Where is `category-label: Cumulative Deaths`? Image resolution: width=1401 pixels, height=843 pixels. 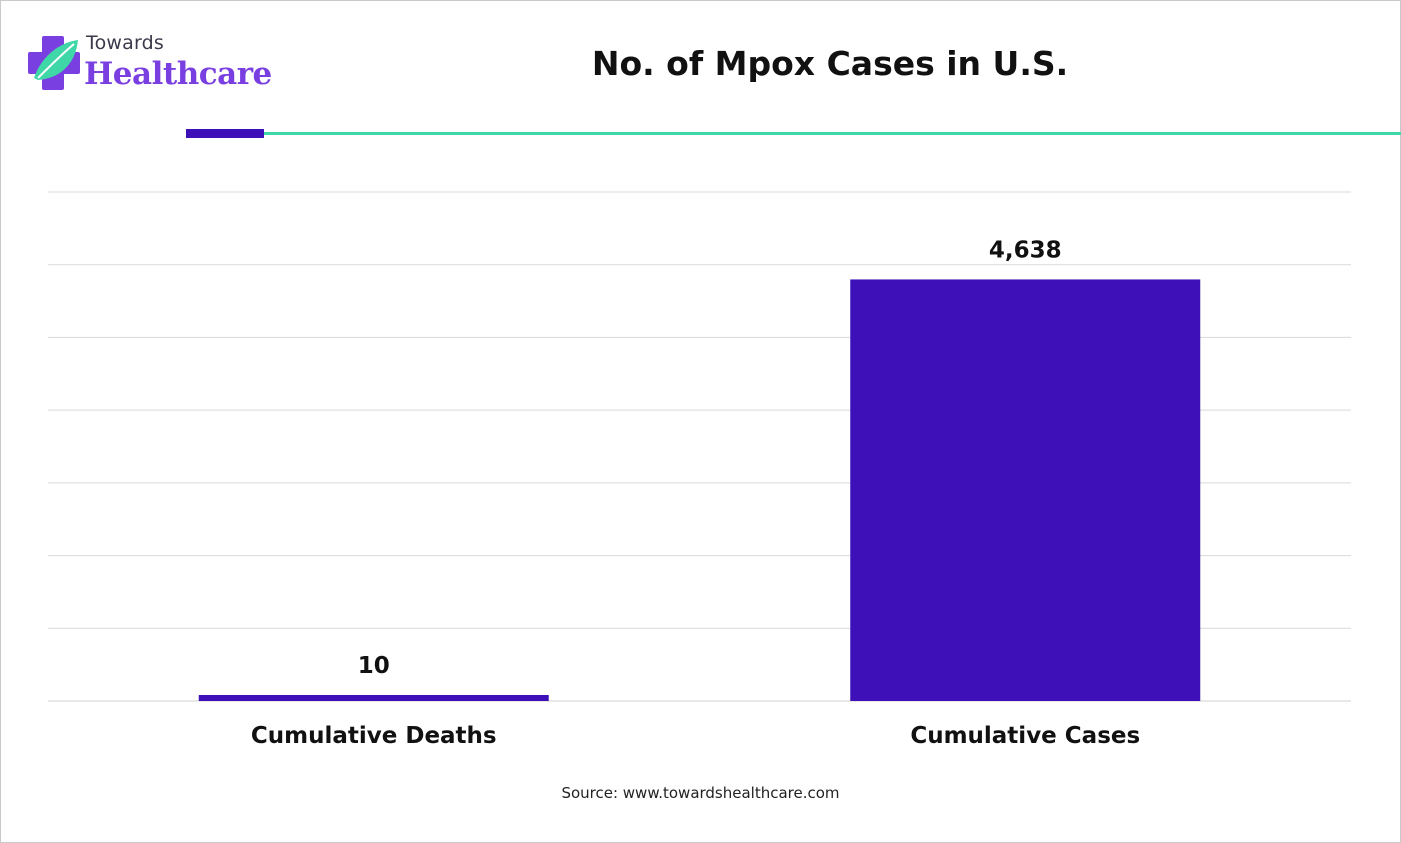
category-label: Cumulative Deaths is located at coordinates (374, 736).